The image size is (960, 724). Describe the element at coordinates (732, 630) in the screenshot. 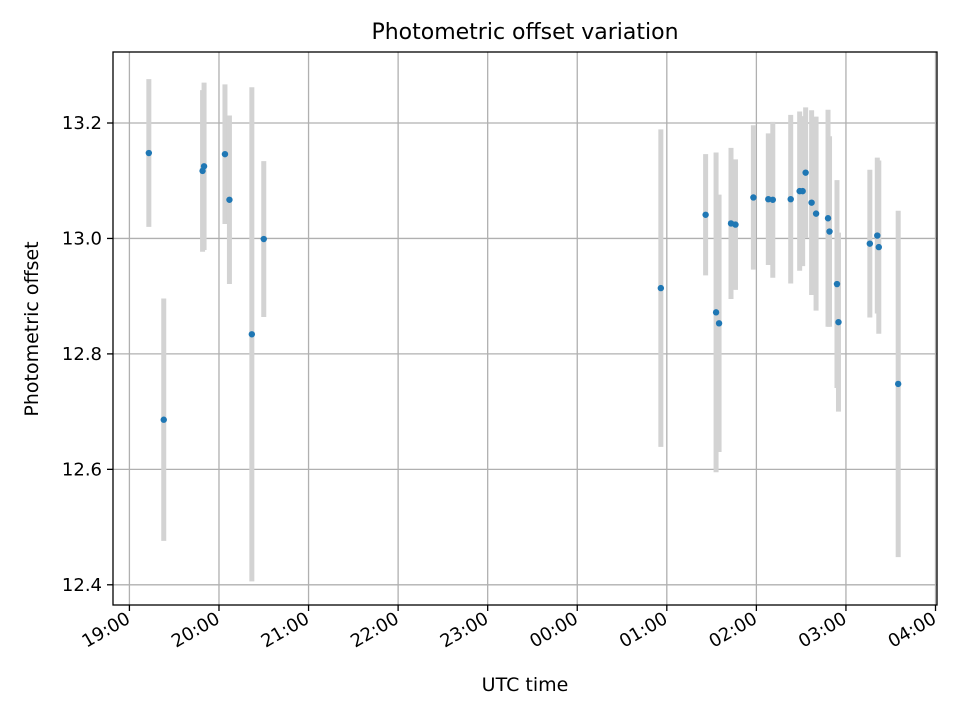

I see `x-tick-label: 02:00` at that location.